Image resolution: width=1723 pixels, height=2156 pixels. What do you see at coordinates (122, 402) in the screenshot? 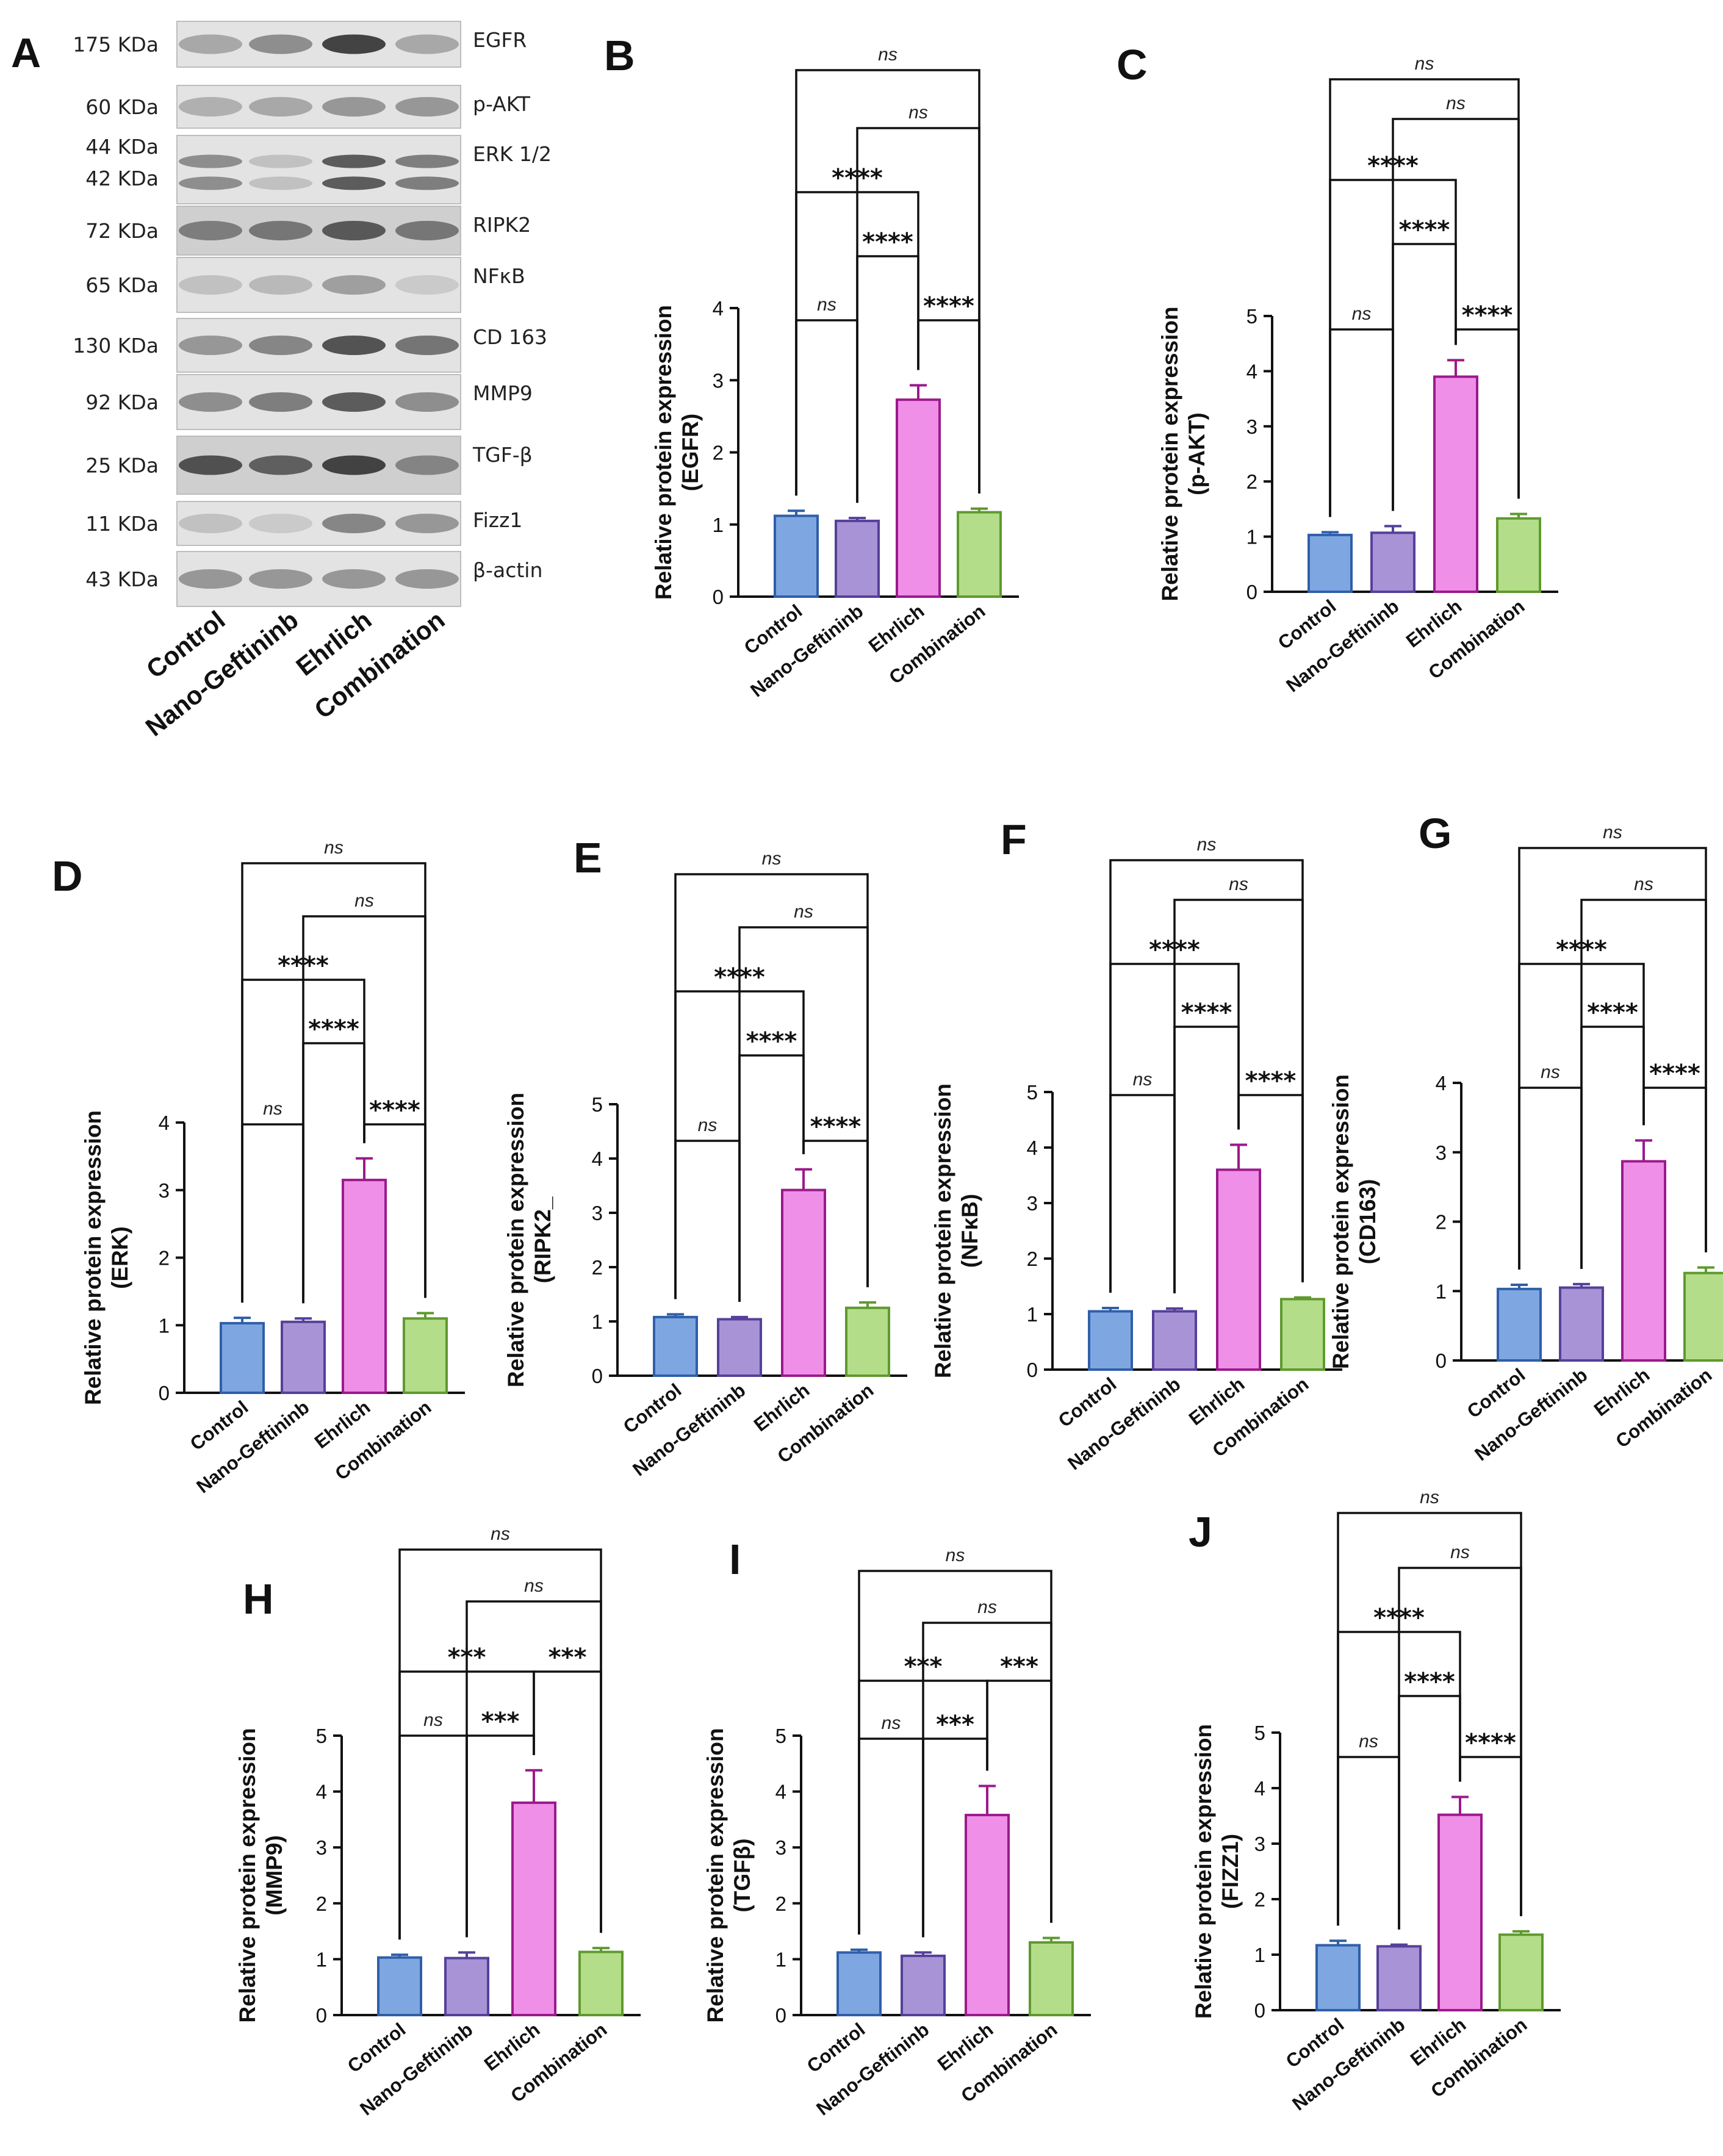
I see `kda-label: 92 KDa` at bounding box center [122, 402].